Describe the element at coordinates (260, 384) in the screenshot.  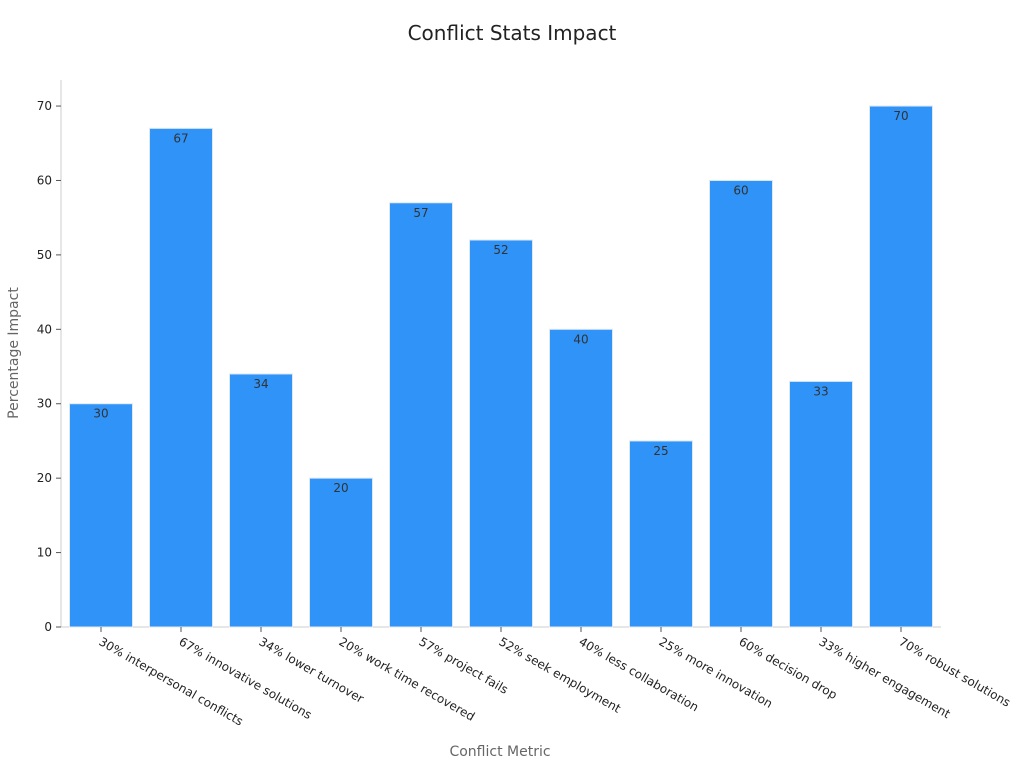
I see `bar-value-label: 34` at that location.